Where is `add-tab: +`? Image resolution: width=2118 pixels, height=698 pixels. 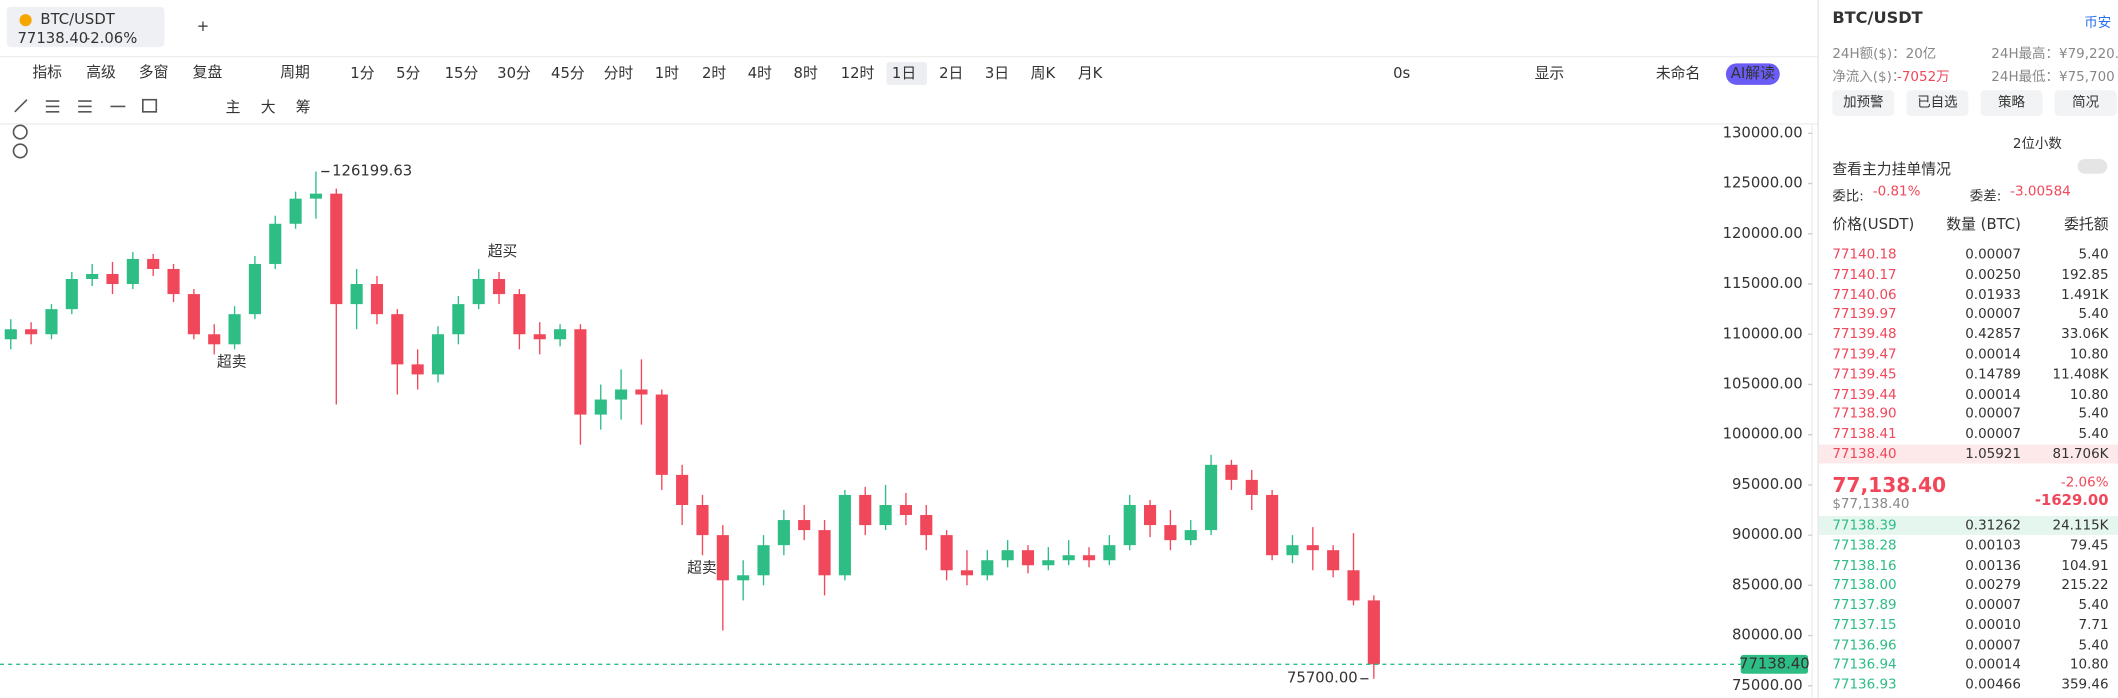
add-tab: + is located at coordinates (203, 26).